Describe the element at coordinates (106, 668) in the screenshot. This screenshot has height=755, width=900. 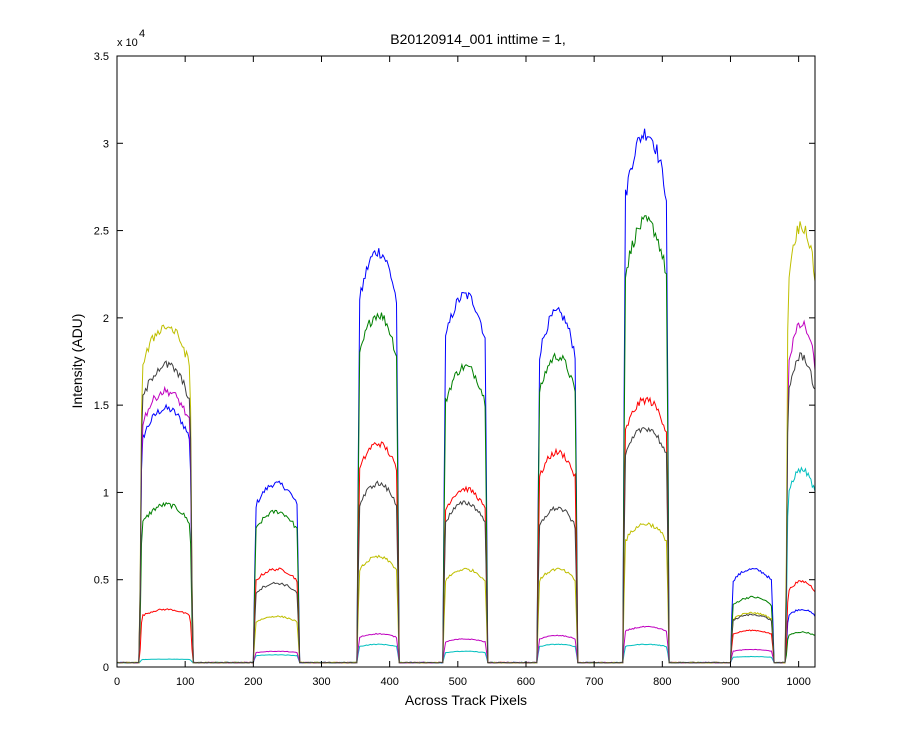
I see `y-tick-label: 0` at that location.